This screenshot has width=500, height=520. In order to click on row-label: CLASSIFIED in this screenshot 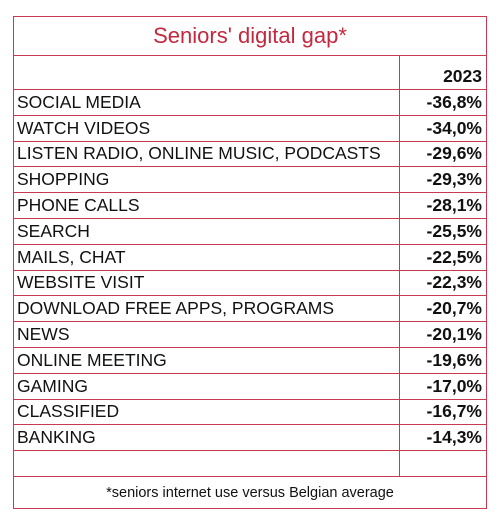, I will do `click(207, 412)`.